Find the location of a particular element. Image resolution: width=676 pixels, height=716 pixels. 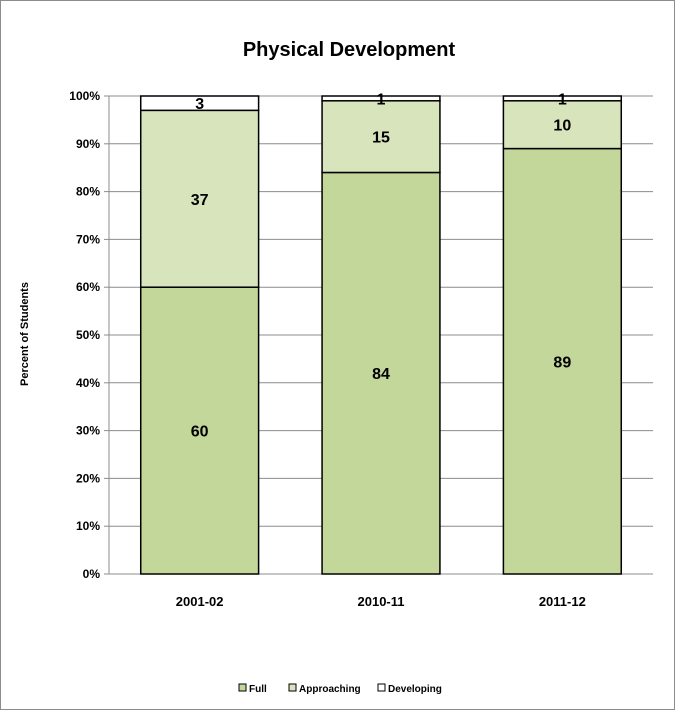

y-tick-label: 60% is located at coordinates (88, 287).